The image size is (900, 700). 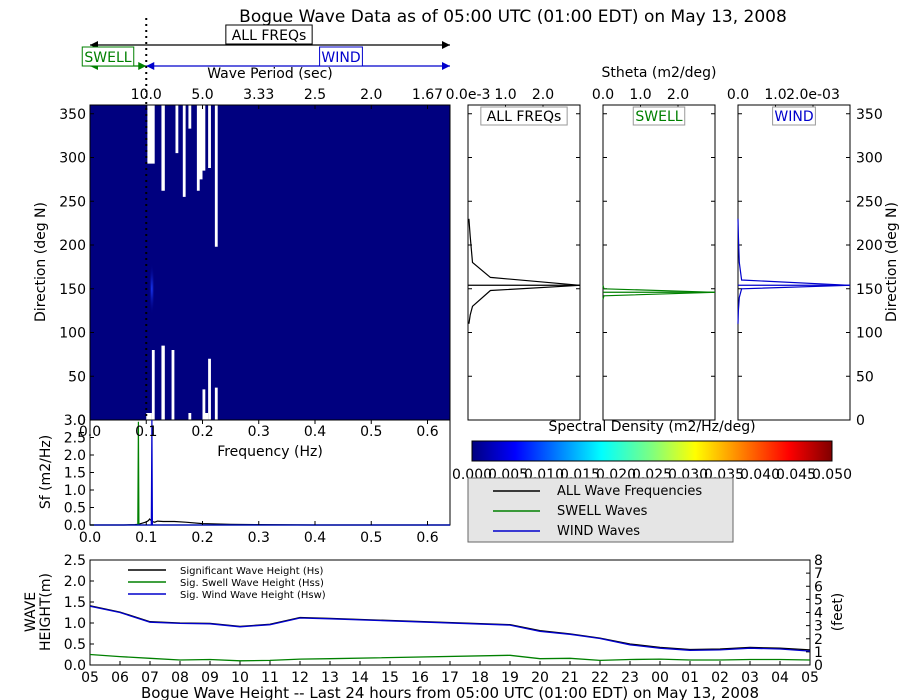 I want to click on freq-ylabel: Sf (m2/Hz), so click(x=46, y=472).